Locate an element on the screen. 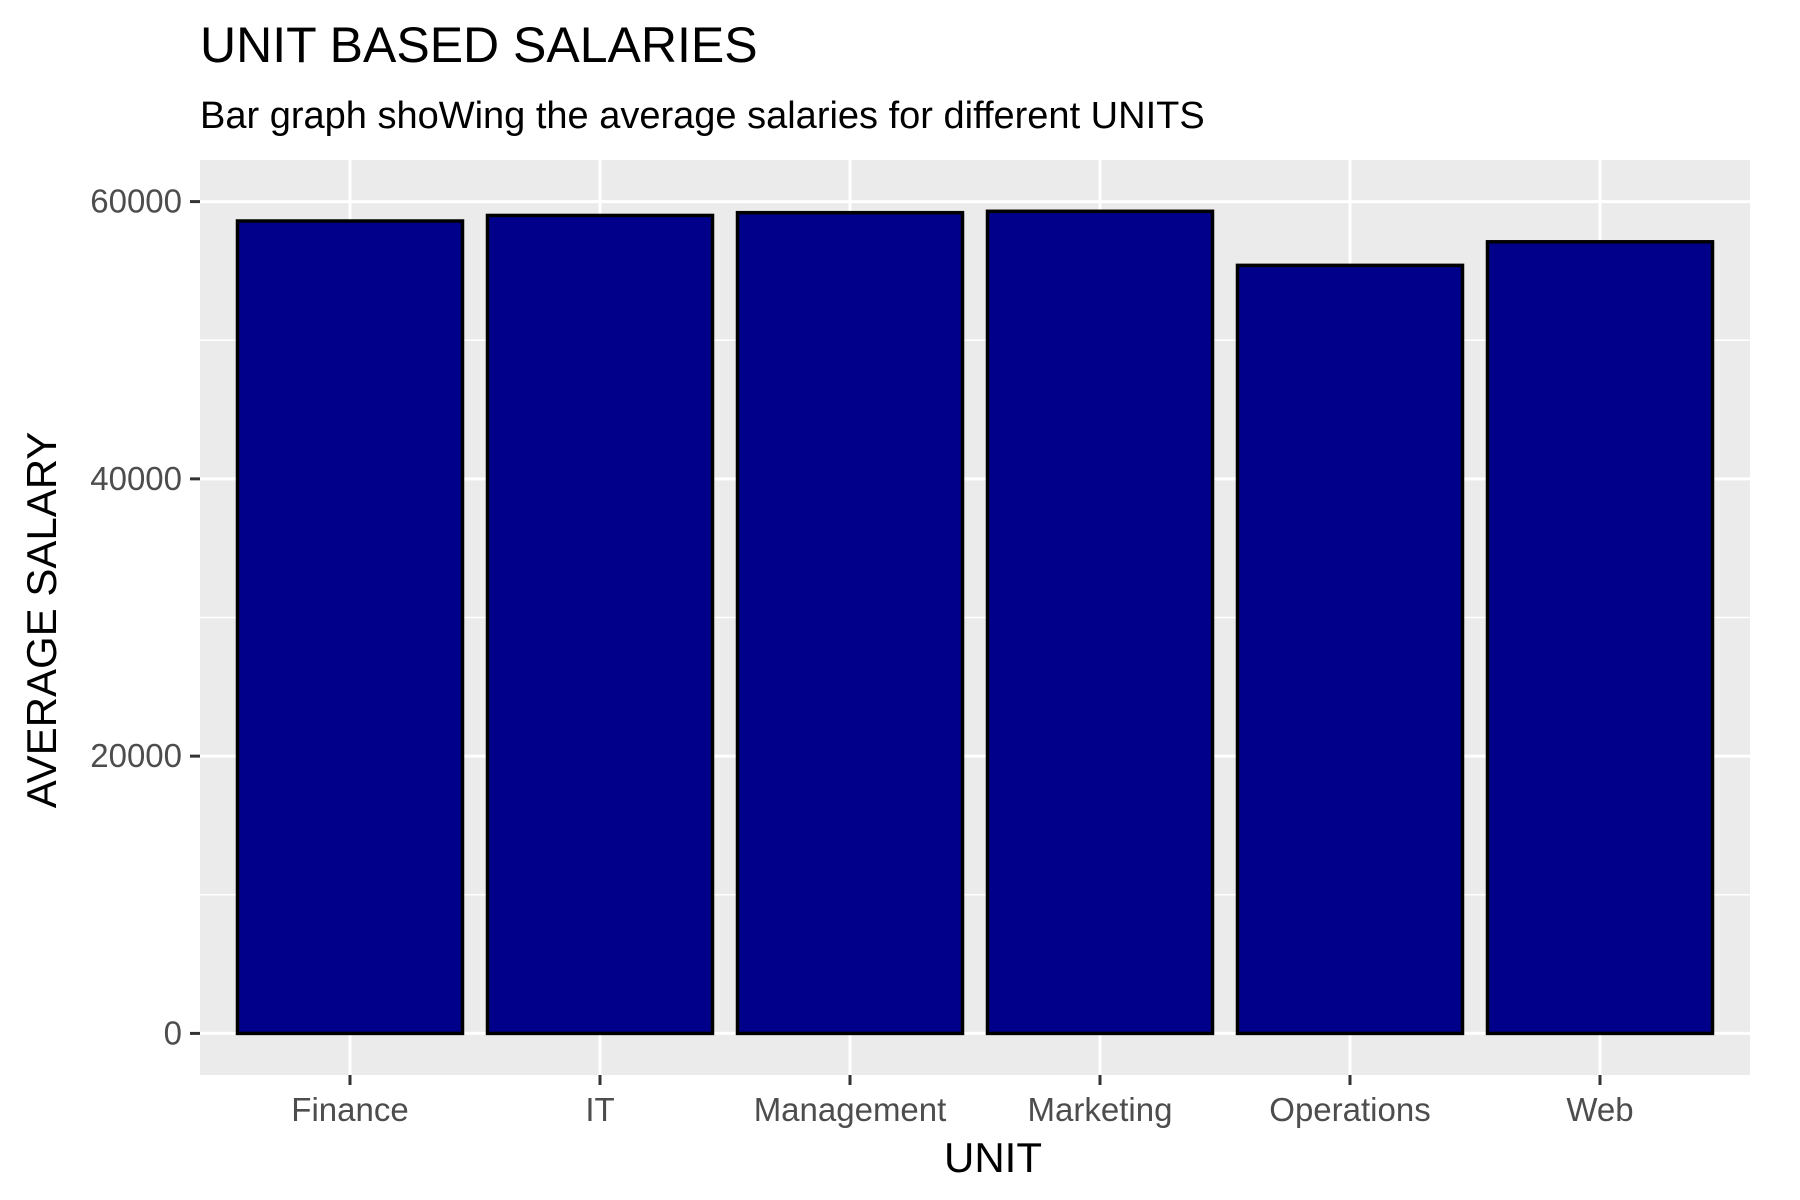  bar-web is located at coordinates (1600, 638).